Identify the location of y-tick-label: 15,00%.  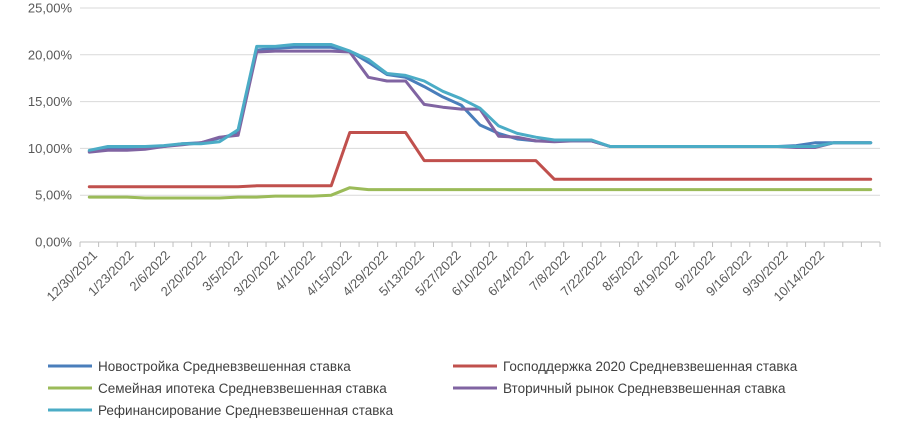
(50, 101).